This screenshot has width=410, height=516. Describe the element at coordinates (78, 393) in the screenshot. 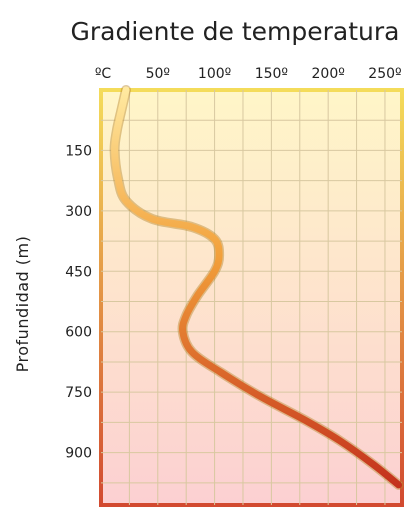

I see `y-tick-label: 750` at that location.